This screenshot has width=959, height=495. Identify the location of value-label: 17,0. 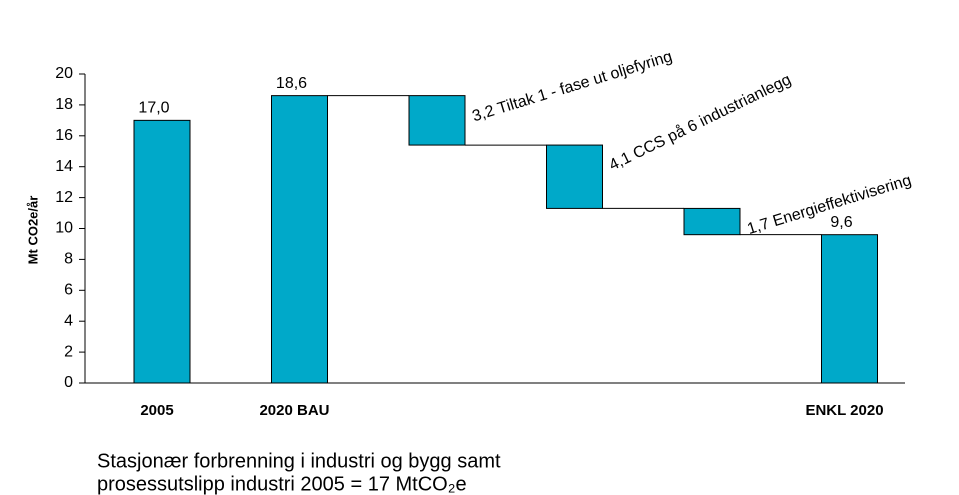
(153, 108).